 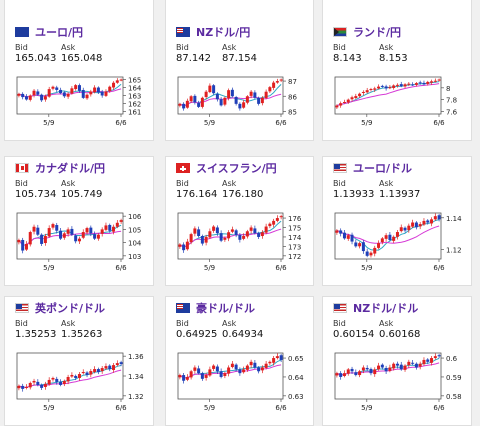 What do you see at coordinates (397, 70) in the screenshot?
I see `rate-card: ランド/円 Bid Ask 8.143 8.153 8 7.8 7.6 5/9 6/6` at bounding box center [397, 70].